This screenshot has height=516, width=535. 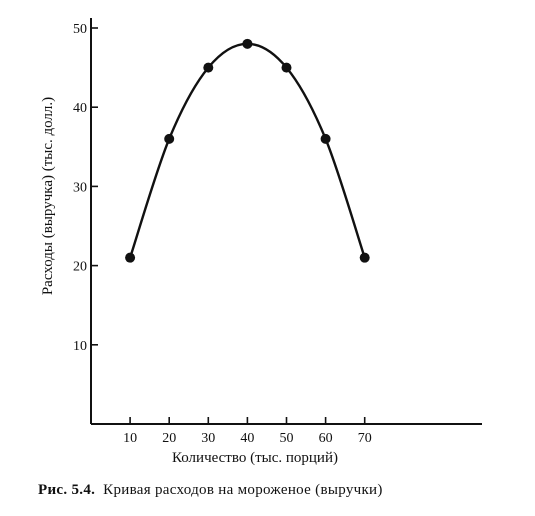 What do you see at coordinates (80, 29) in the screenshot?
I see `y-tick-label: 50` at bounding box center [80, 29].